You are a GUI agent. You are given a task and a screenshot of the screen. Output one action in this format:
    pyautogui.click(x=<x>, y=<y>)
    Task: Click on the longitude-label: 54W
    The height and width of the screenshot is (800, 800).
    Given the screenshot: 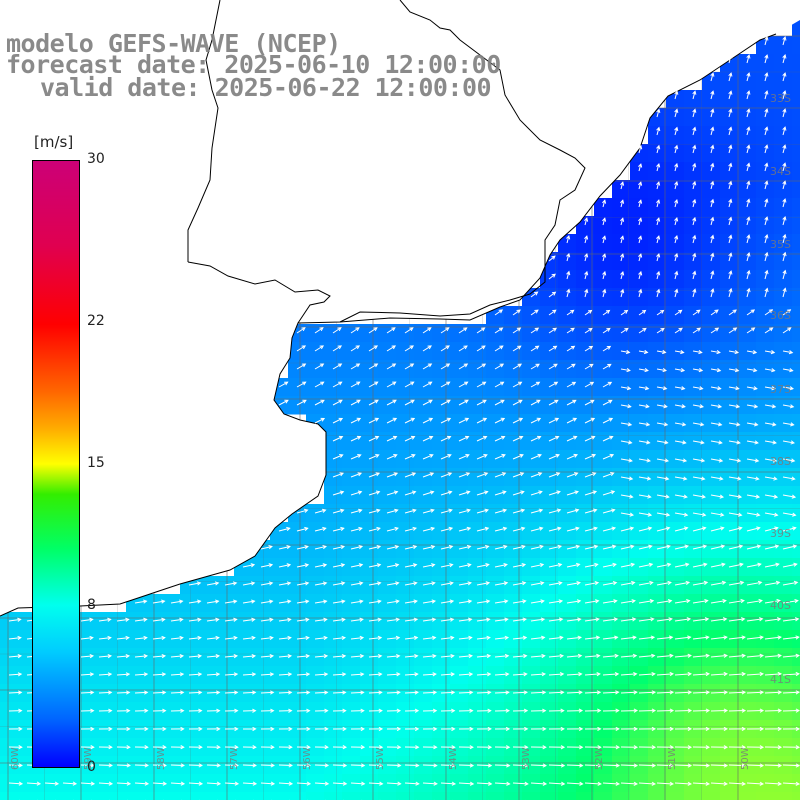 What is the action you would take?
    pyautogui.click(x=453, y=758)
    